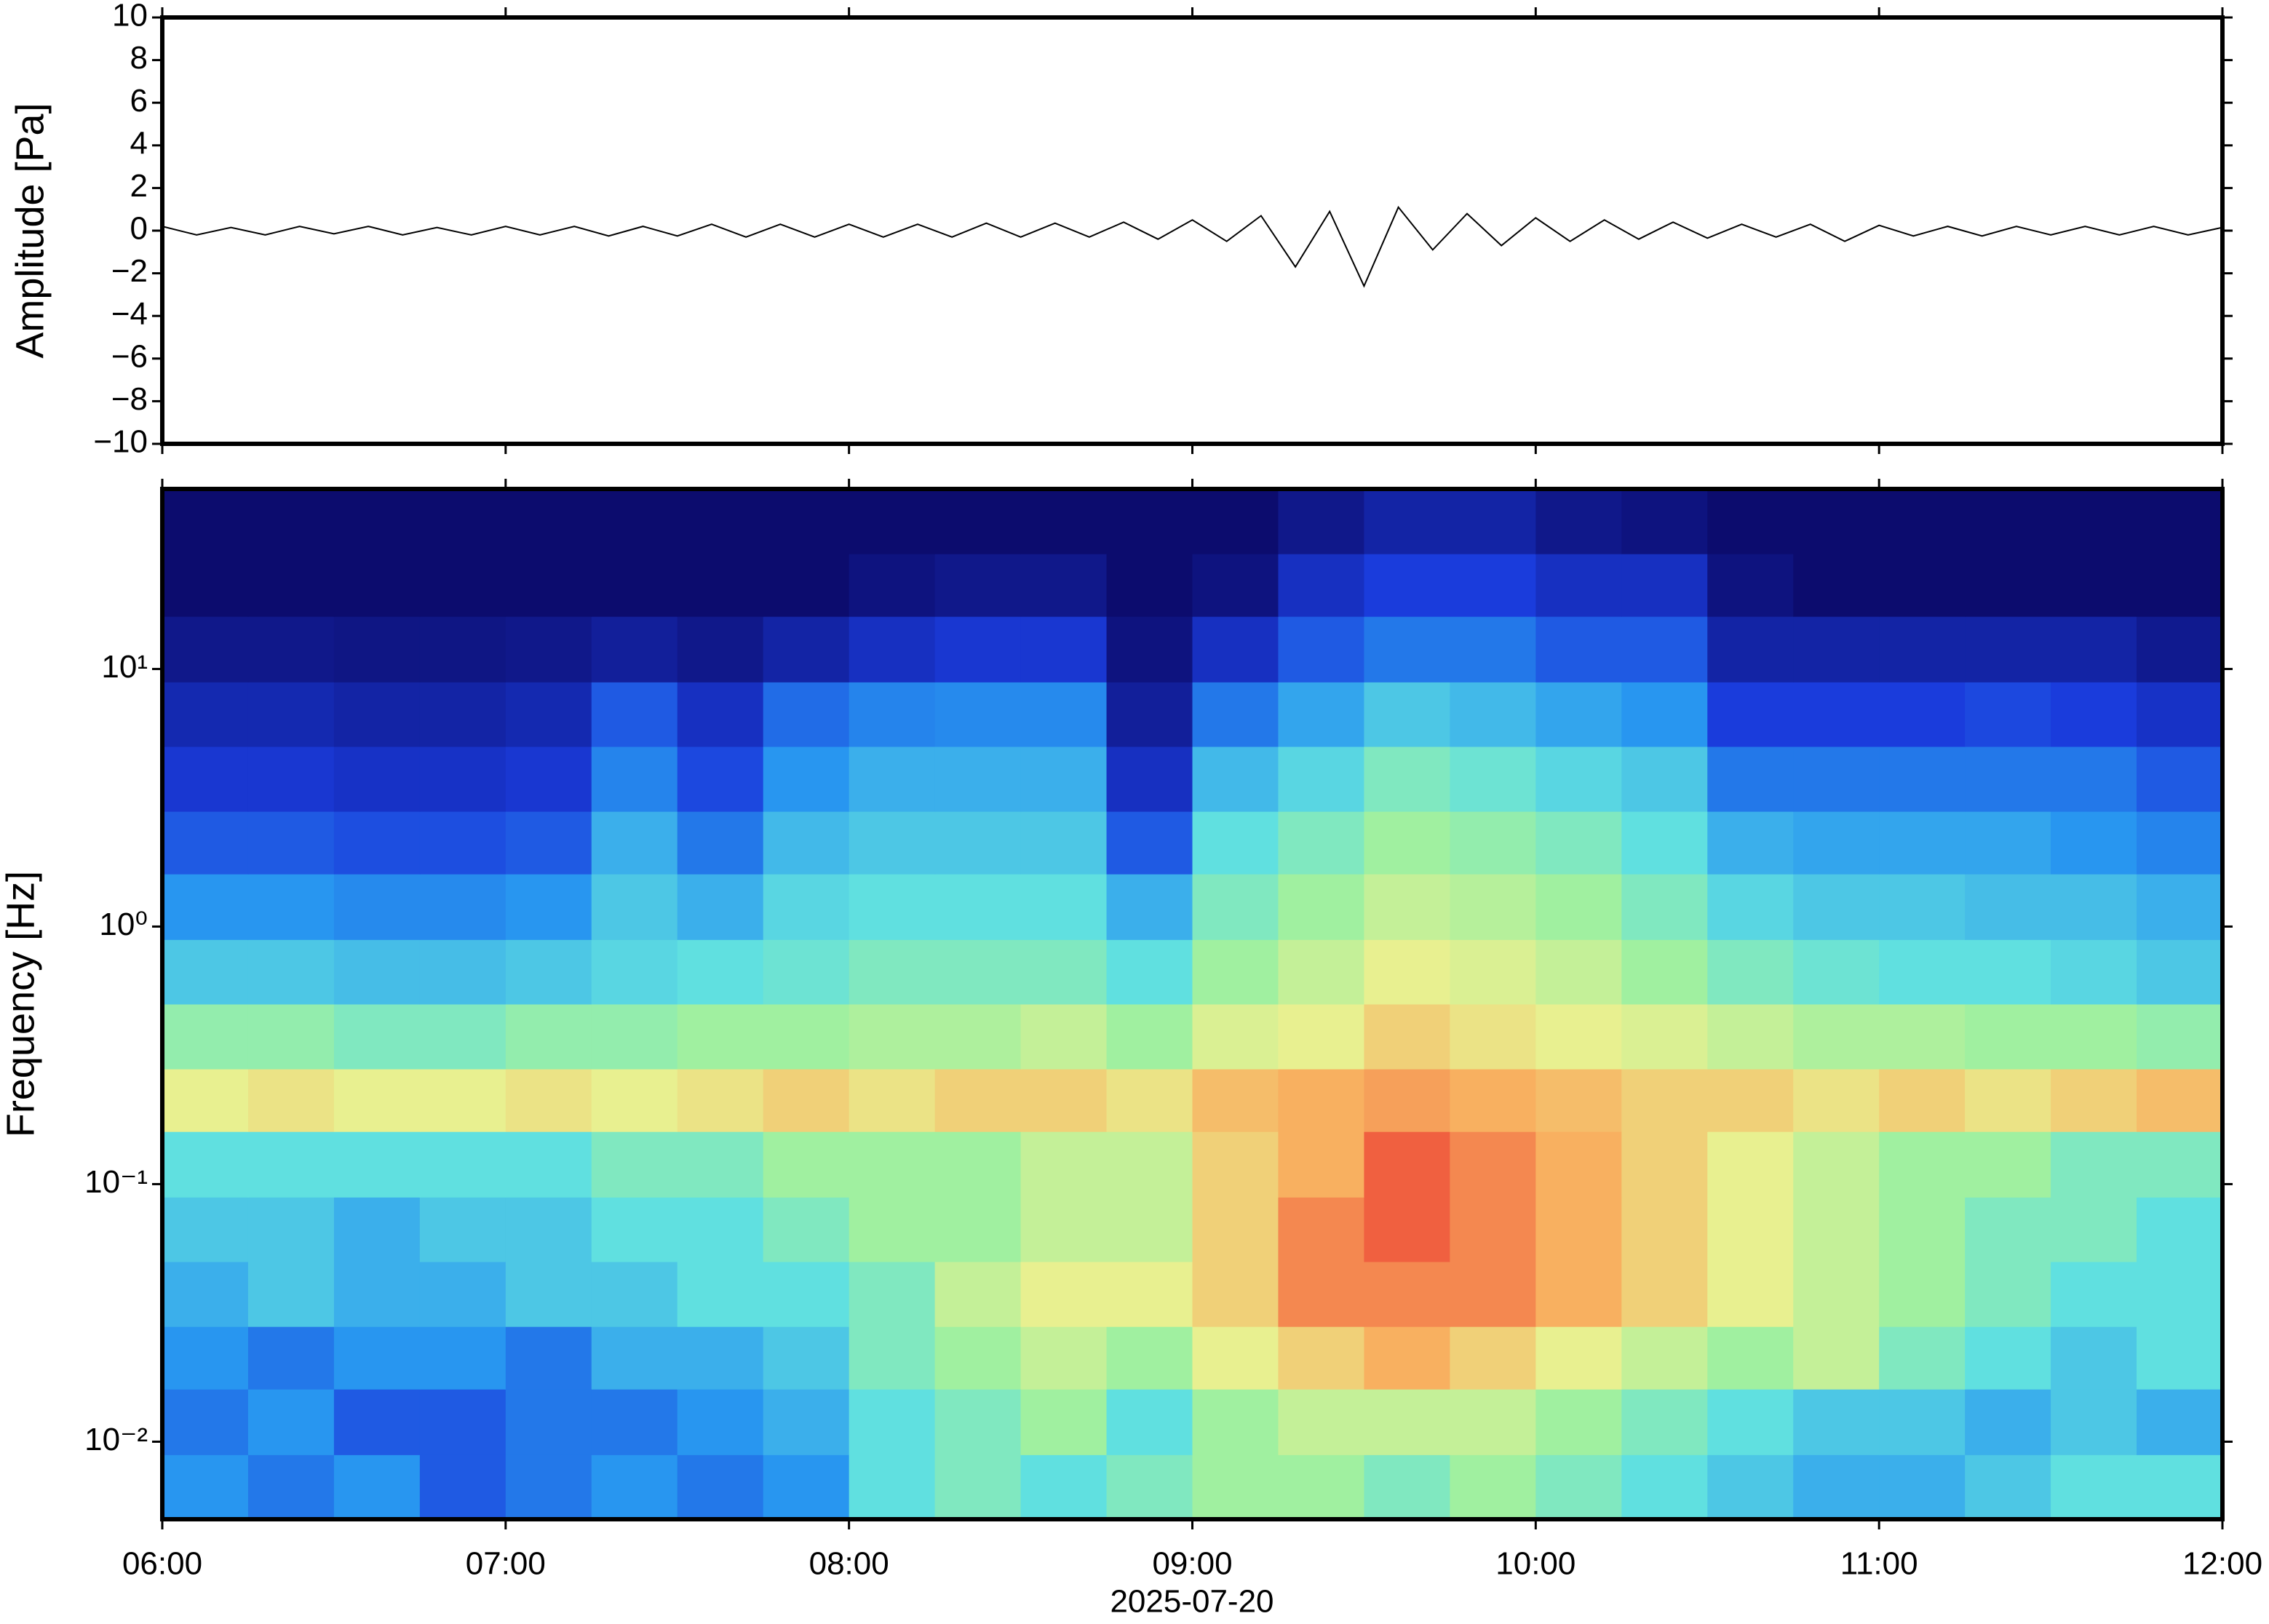  What do you see at coordinates (116, 1439) in the screenshot?
I see `y-tick-label: 10⁻²` at bounding box center [116, 1439].